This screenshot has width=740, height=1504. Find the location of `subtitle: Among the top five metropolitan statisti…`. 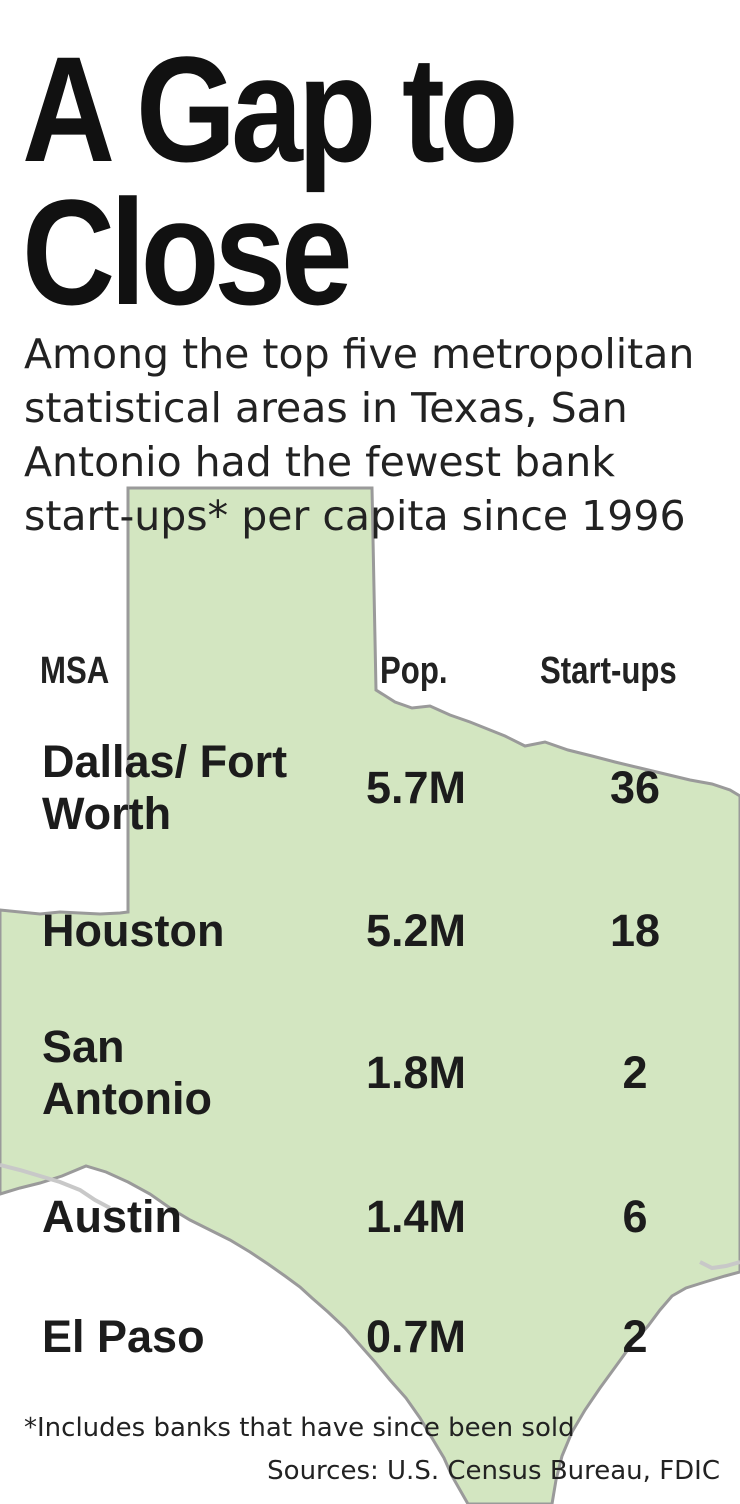

subtitle: Among the top five metropolitan statisti… is located at coordinates (359, 435).